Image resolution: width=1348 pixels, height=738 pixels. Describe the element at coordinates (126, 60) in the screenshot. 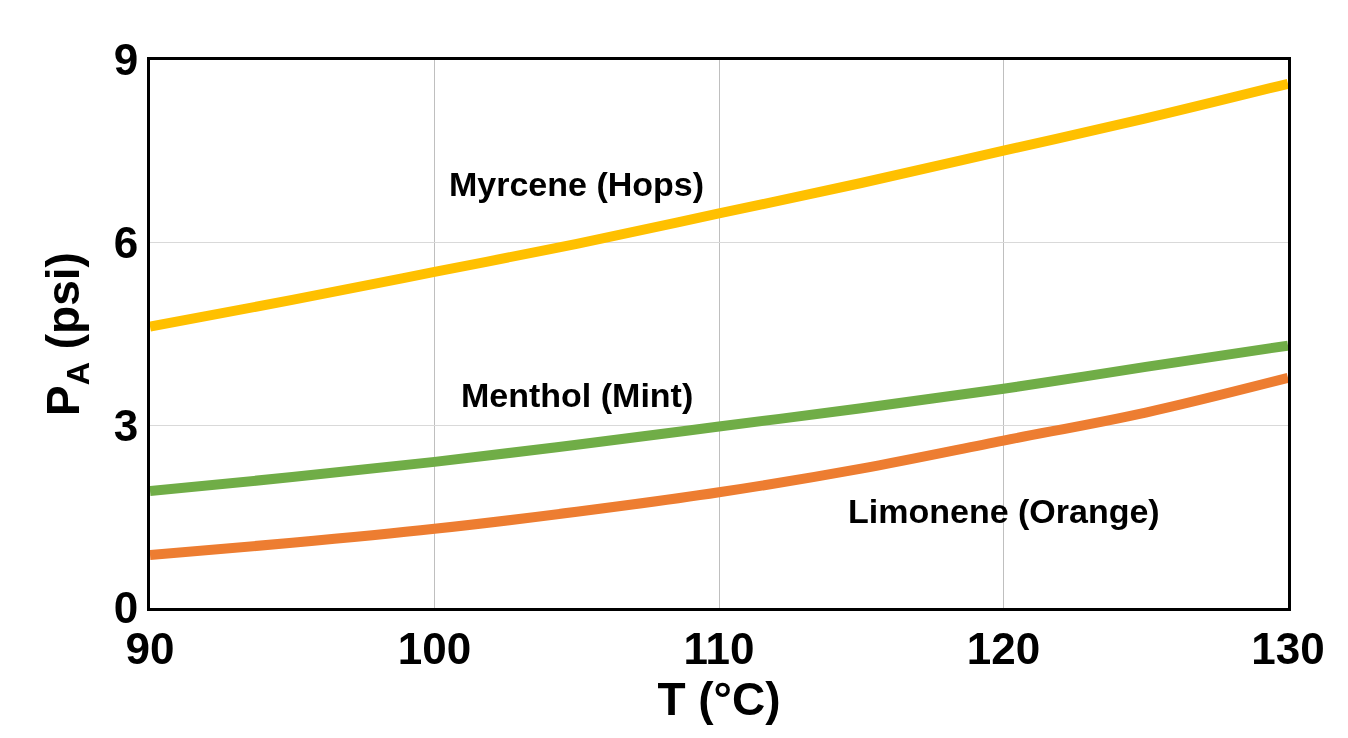

I see `y-tick-label: 9` at that location.